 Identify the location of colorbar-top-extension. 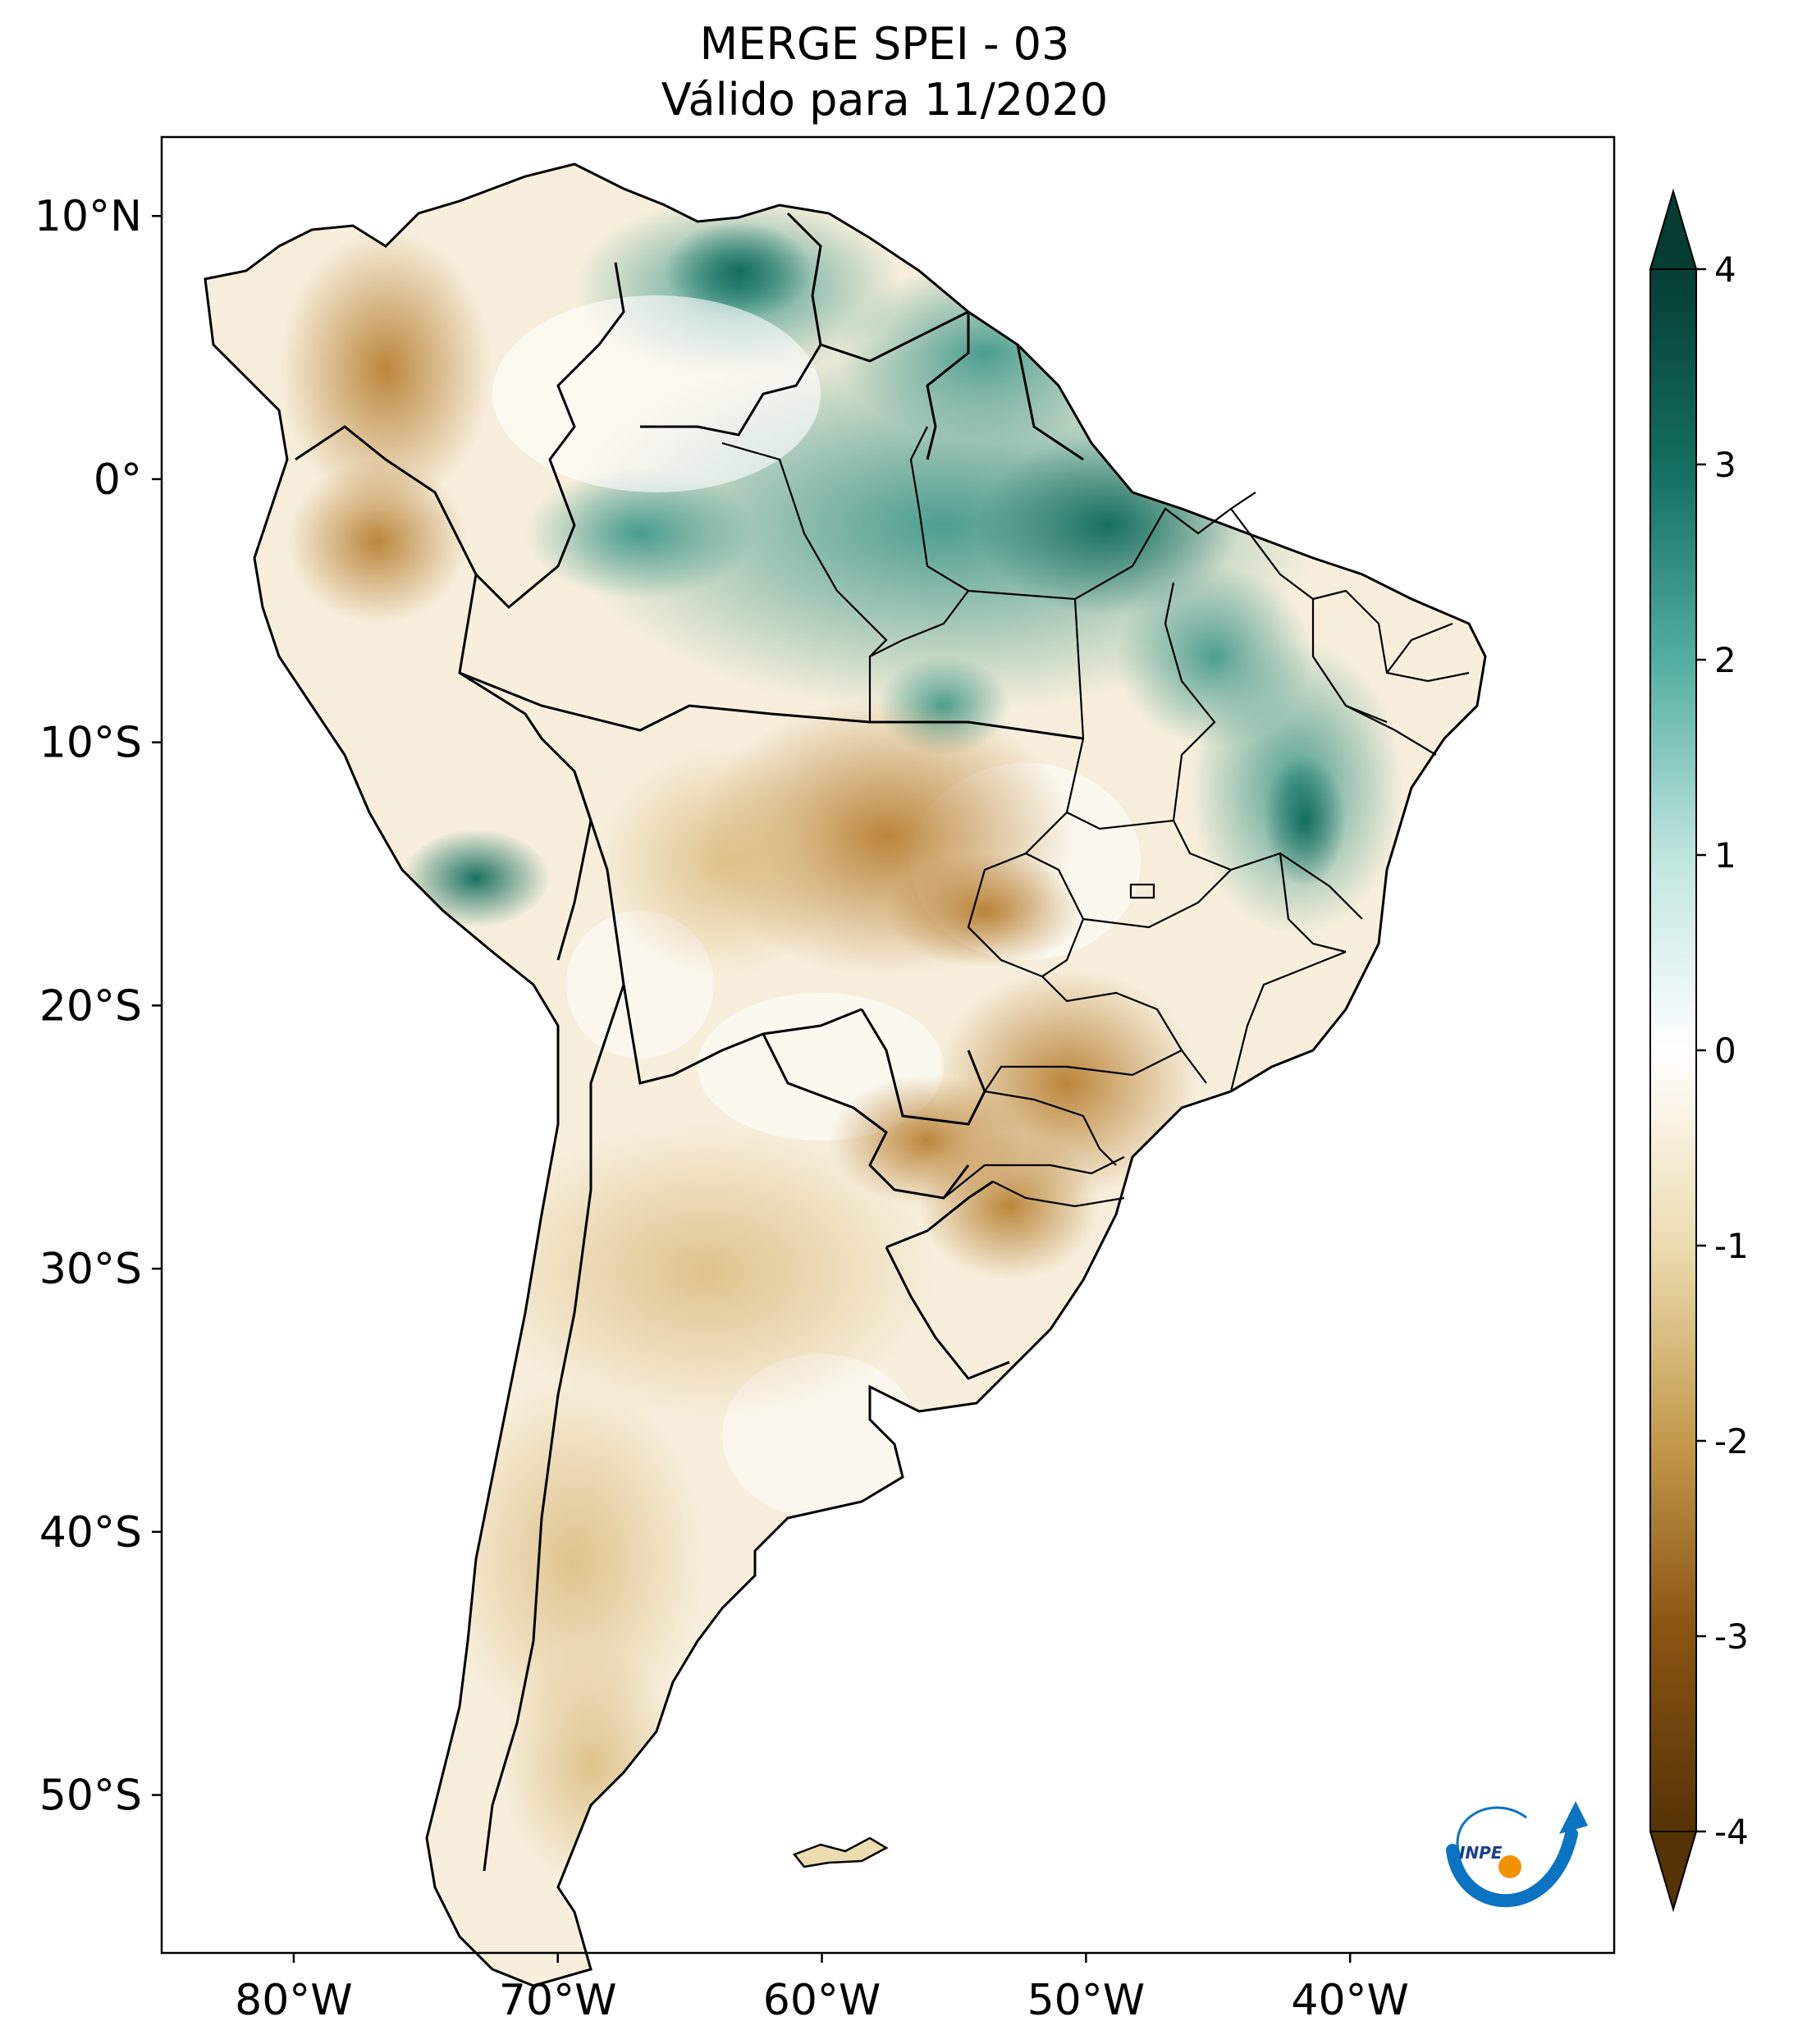
(1673, 229).